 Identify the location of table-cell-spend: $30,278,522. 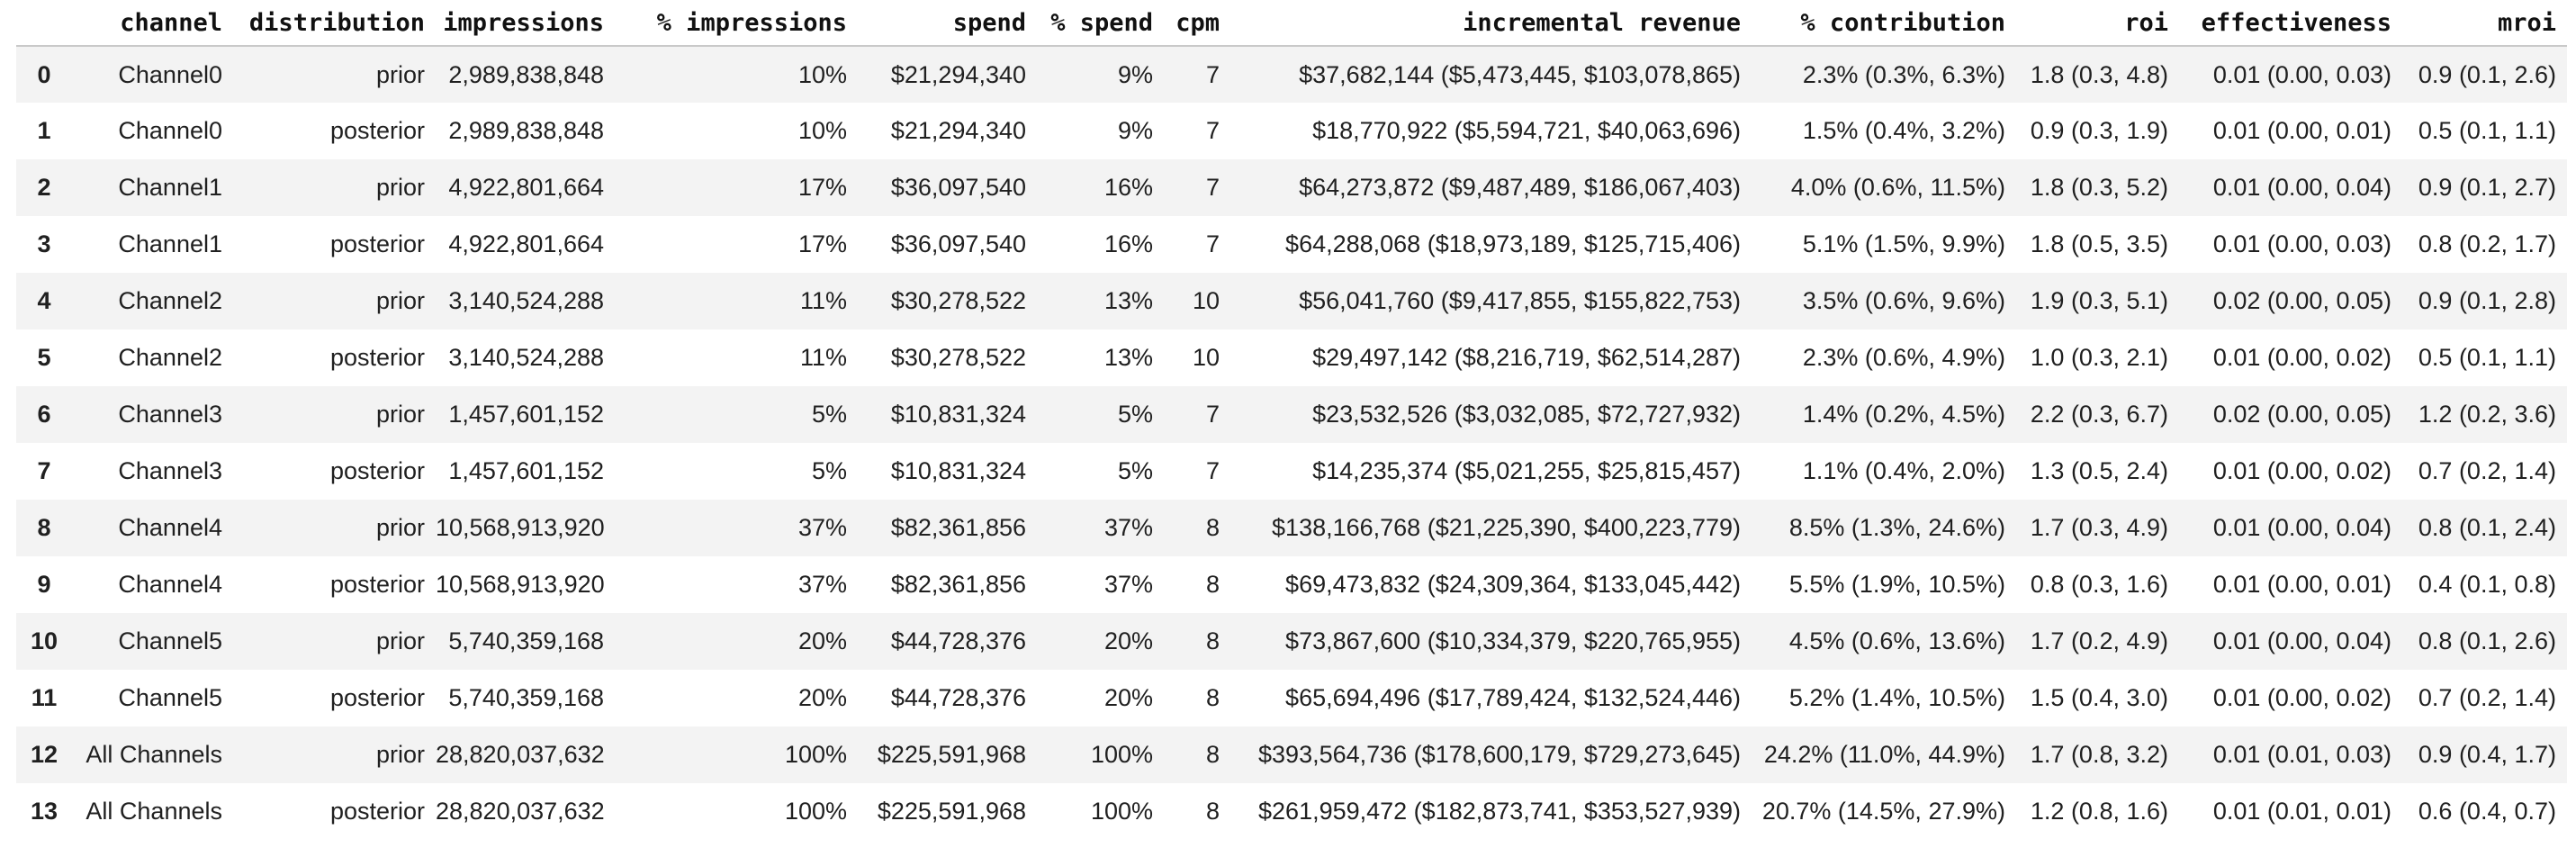
(958, 358).